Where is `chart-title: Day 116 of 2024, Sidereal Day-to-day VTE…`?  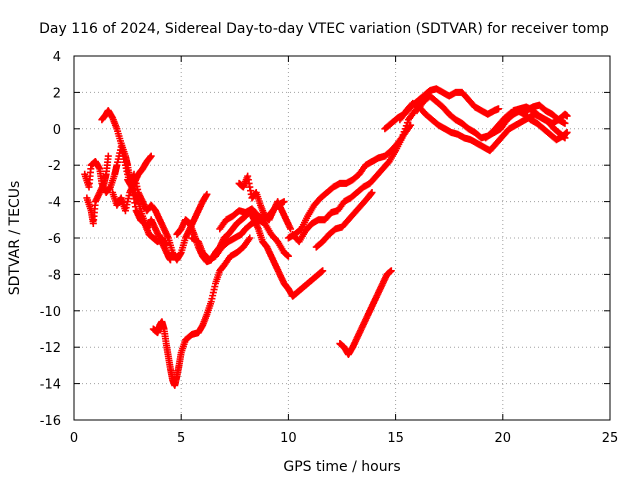
chart-title: Day 116 of 2024, Sidereal Day-to-day VTE… is located at coordinates (324, 29).